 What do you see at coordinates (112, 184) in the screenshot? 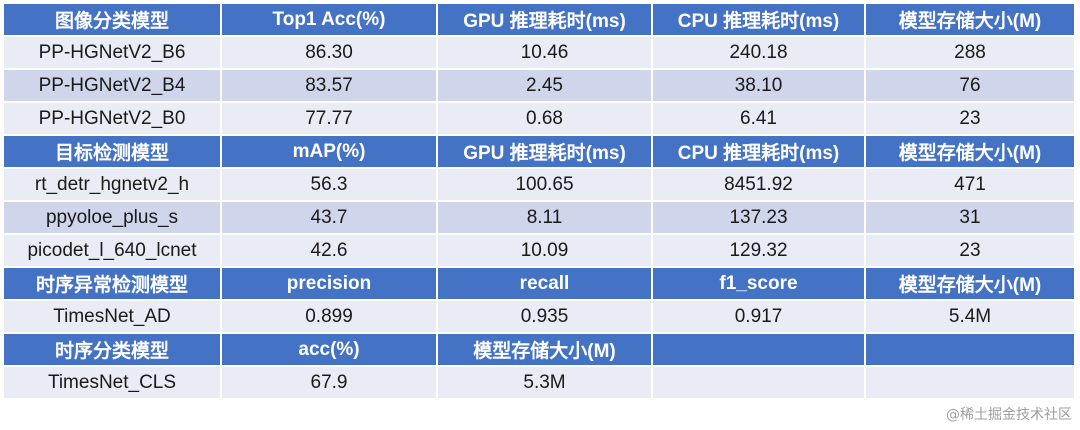
I see `table-cell: rt_detr_hgnetv2_h` at bounding box center [112, 184].